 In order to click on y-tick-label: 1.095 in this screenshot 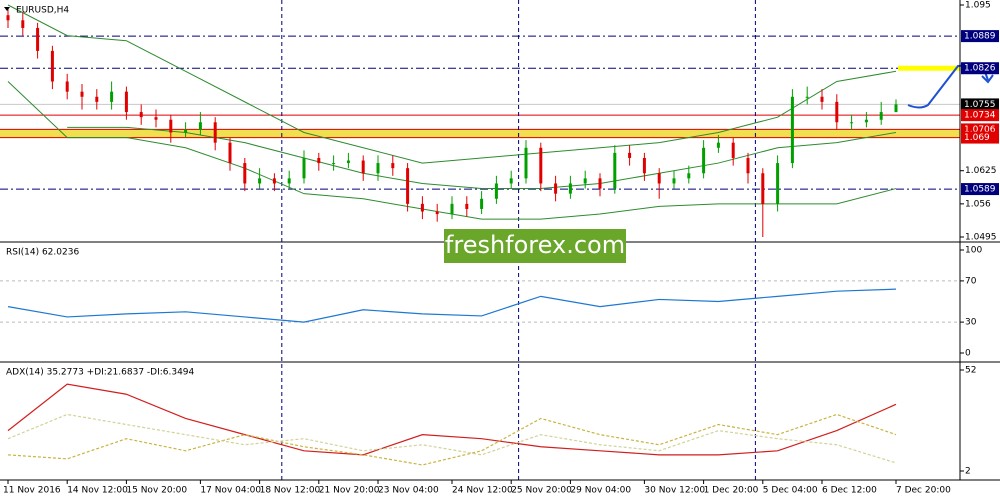, I will do `click(978, 6)`.